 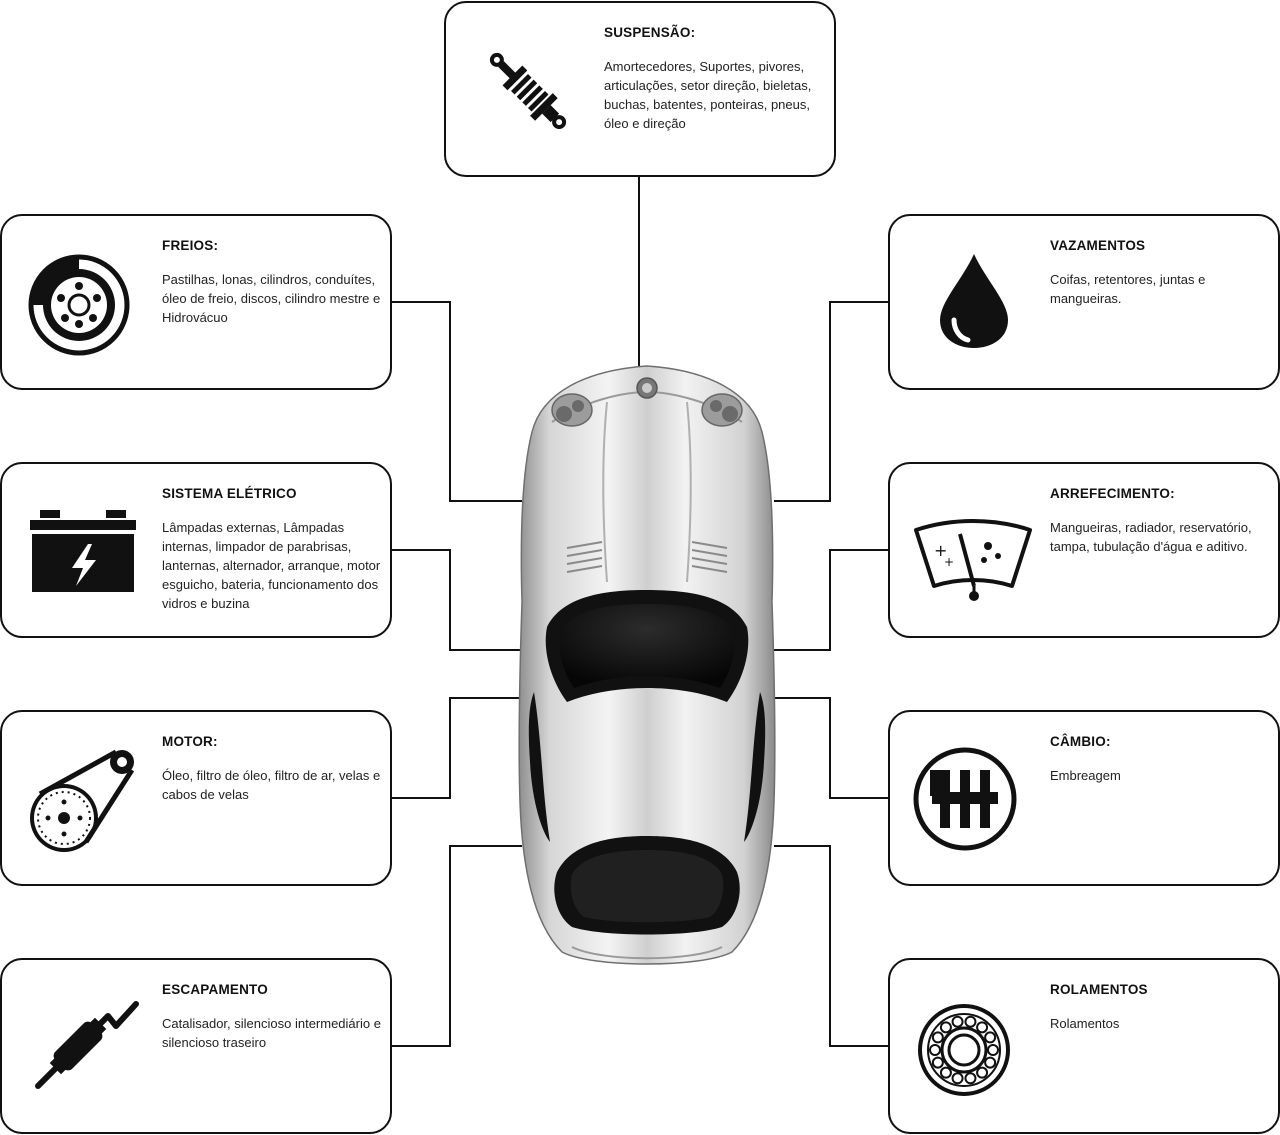 I want to click on connector-cambio, so click(x=832, y=748).